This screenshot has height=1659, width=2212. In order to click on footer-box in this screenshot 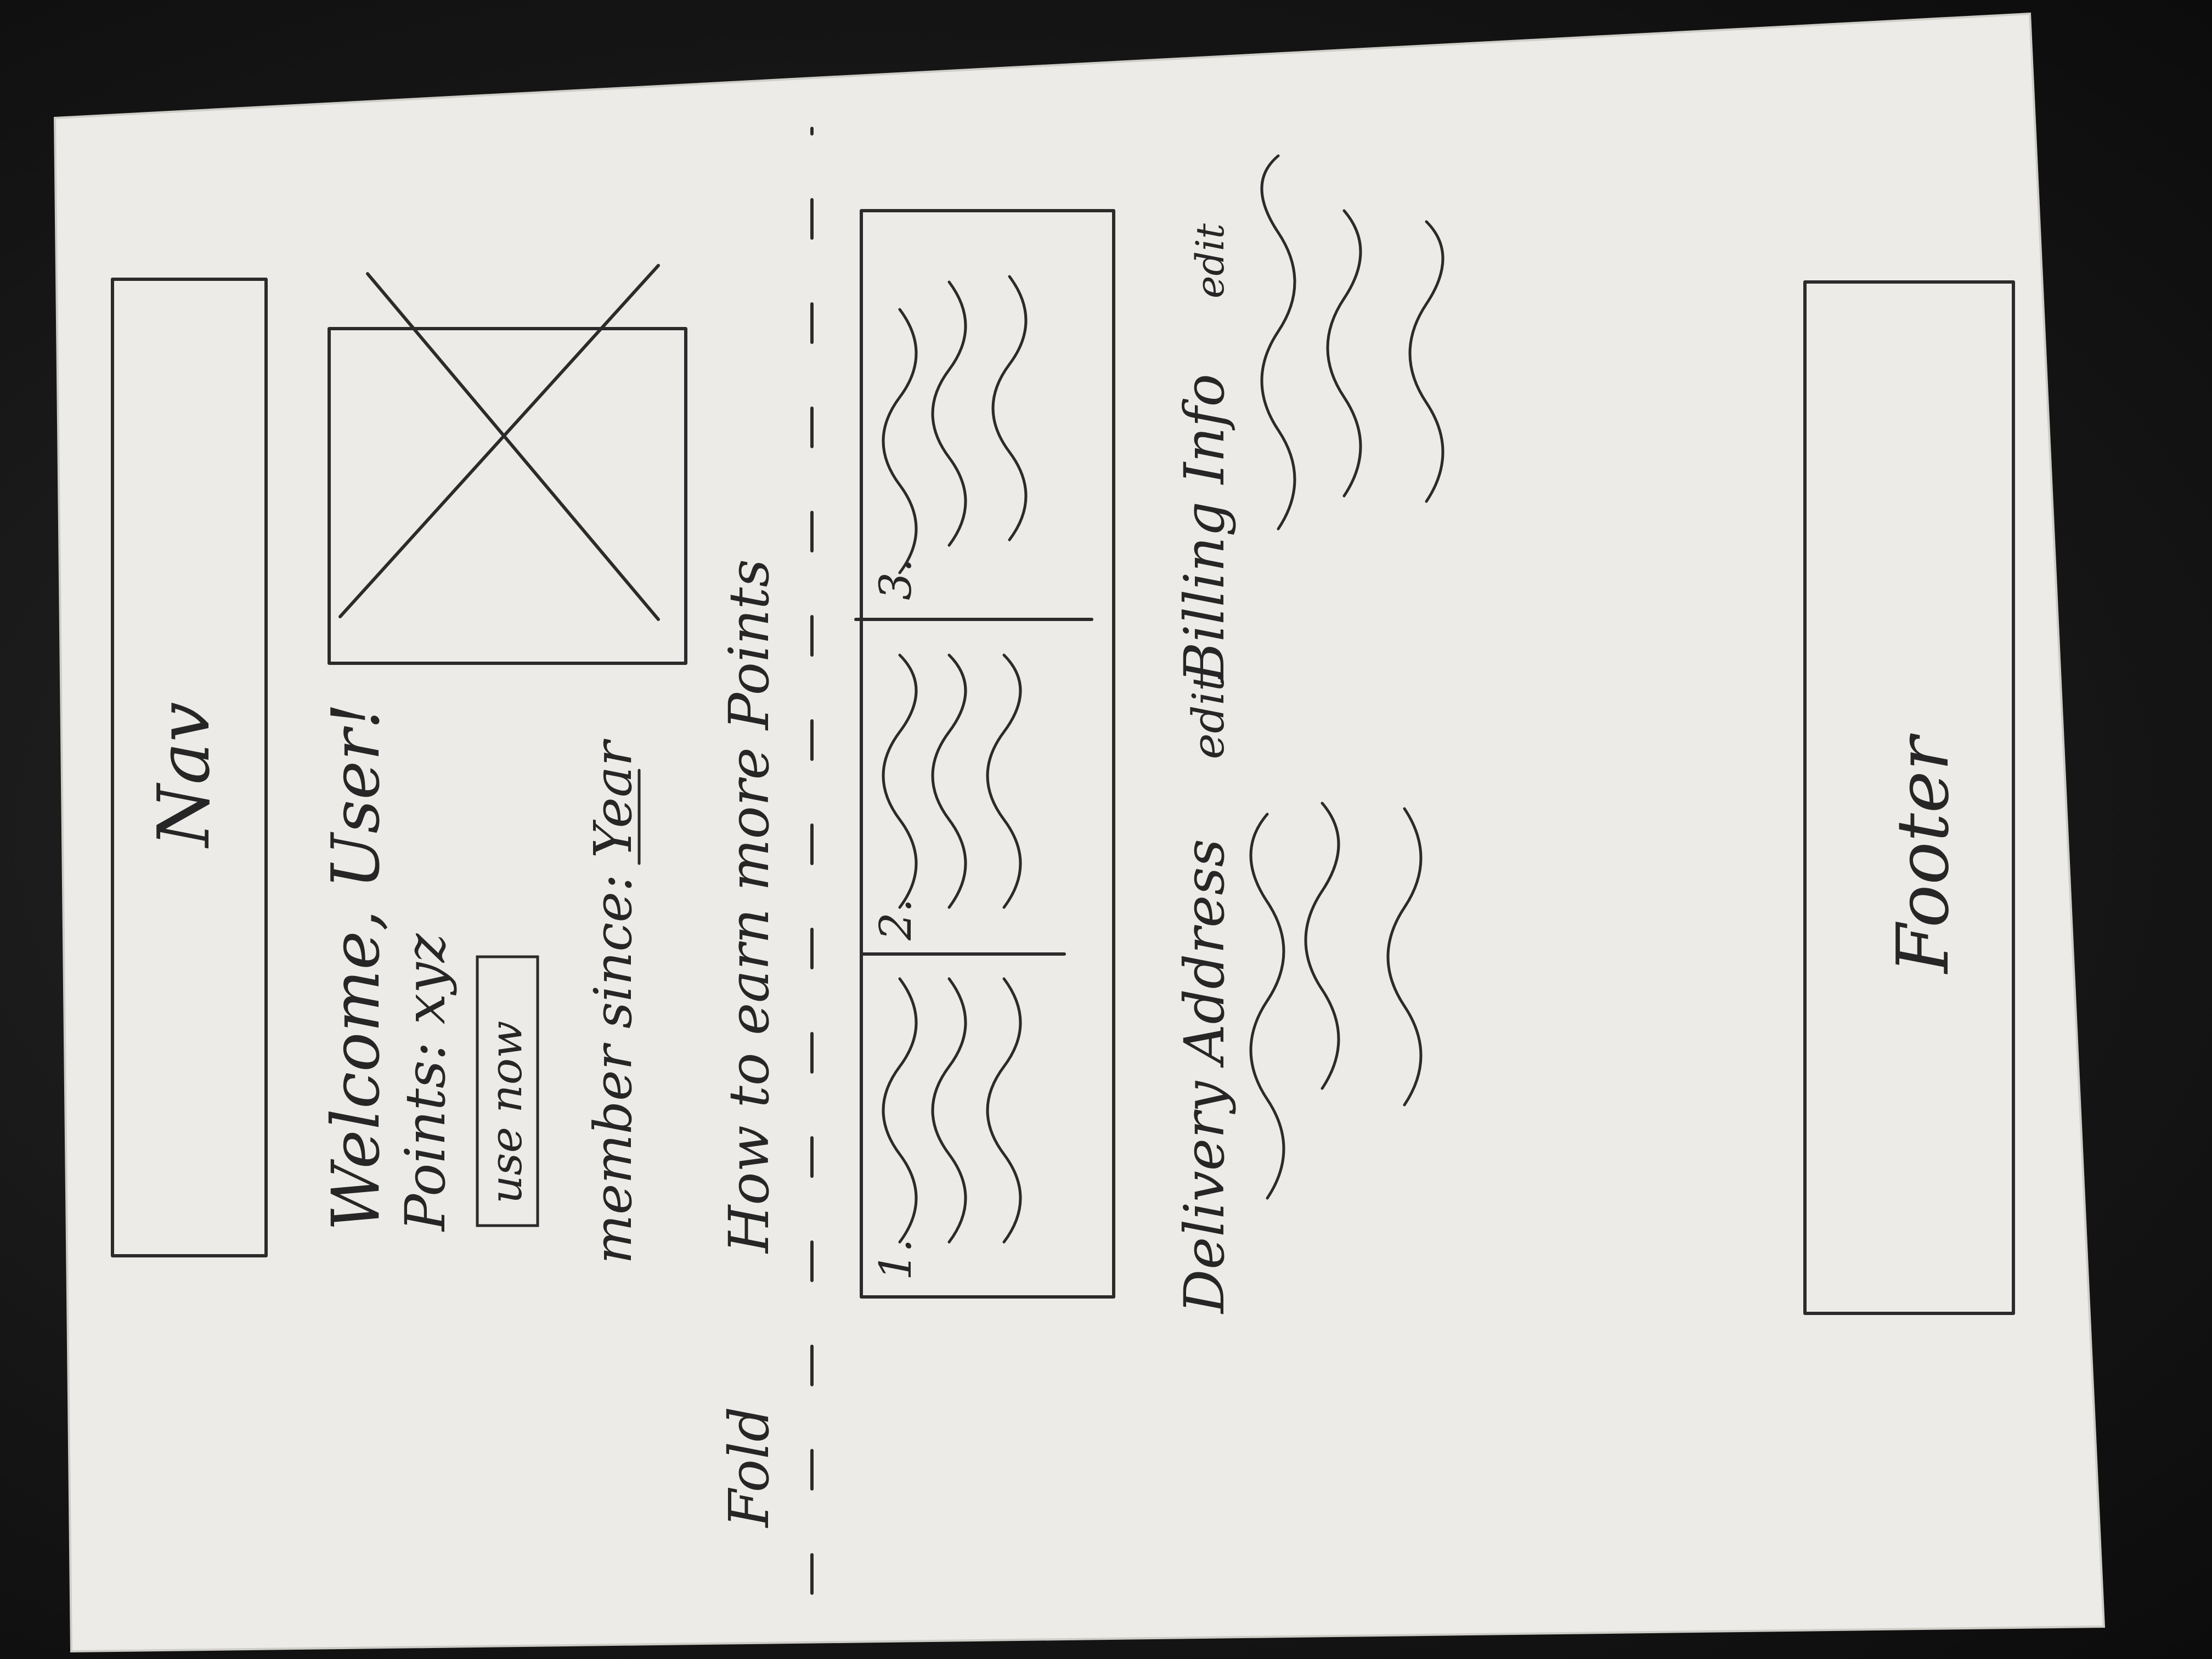, I will do `click(1909, 797)`.